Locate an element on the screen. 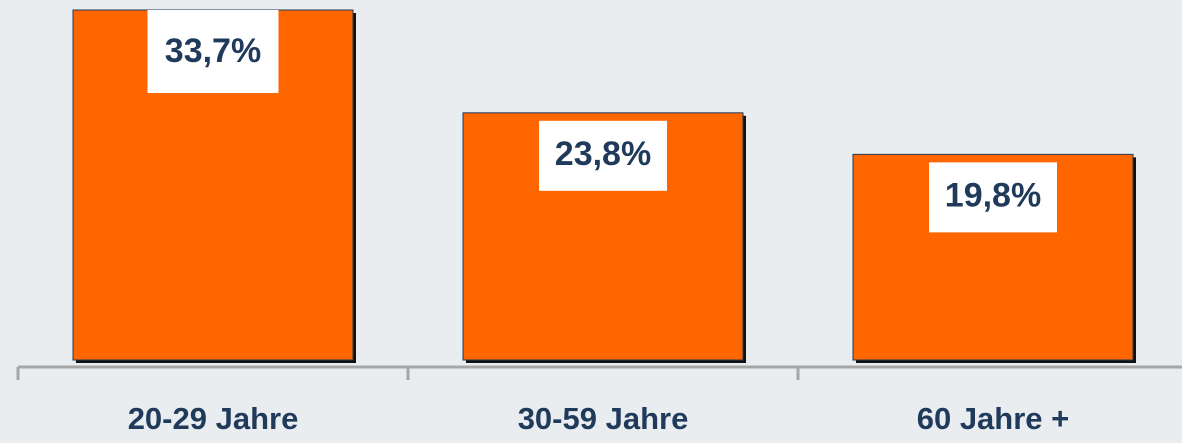 The height and width of the screenshot is (443, 1182). value-label: 23,8% is located at coordinates (603, 154).